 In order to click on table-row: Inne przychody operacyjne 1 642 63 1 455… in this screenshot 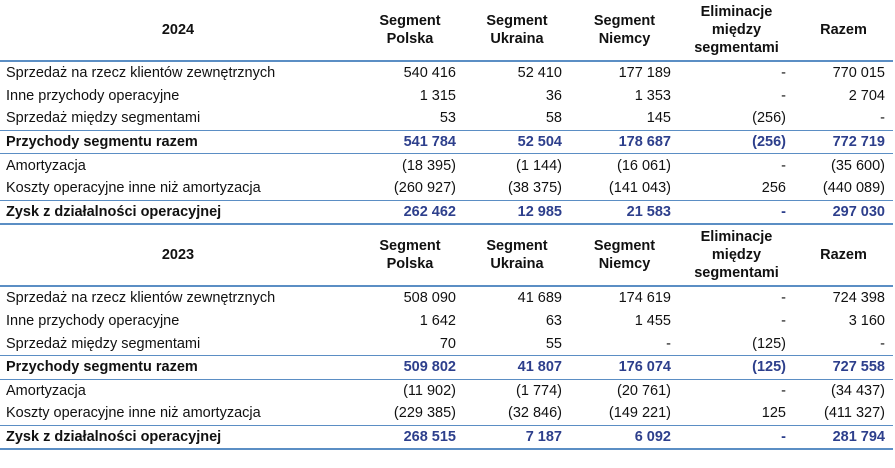, I will do `click(445, 321)`.